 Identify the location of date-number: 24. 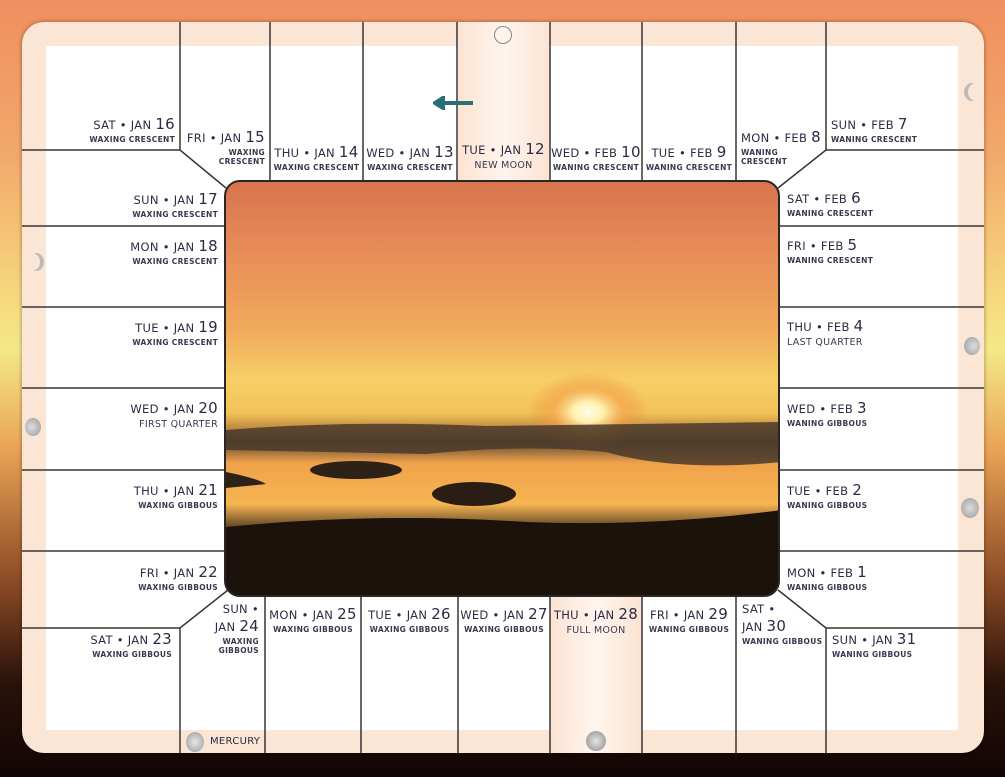
(249, 625).